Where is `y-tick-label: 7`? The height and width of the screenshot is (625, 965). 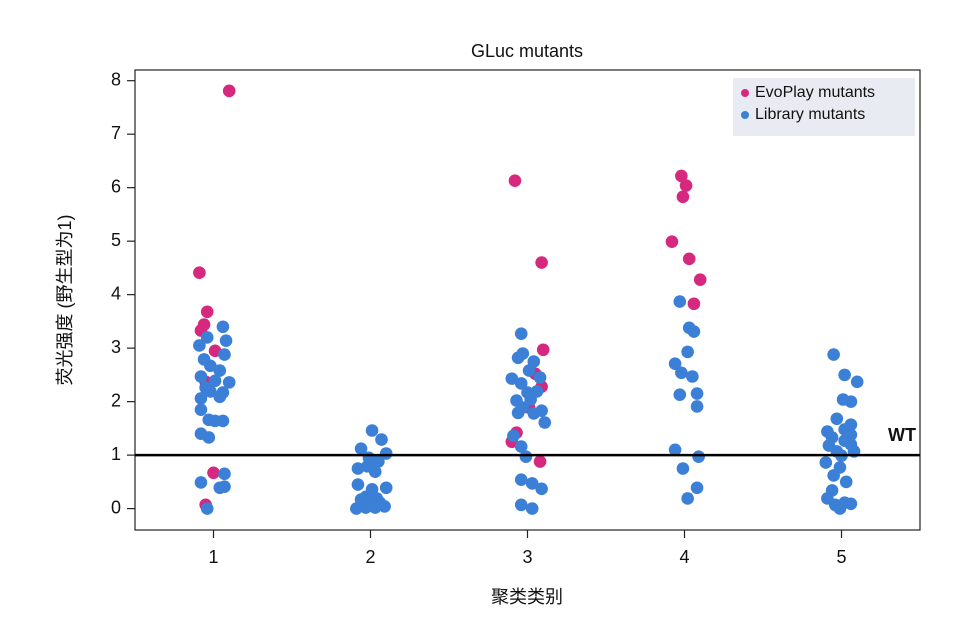 y-tick-label: 7 is located at coordinates (116, 133).